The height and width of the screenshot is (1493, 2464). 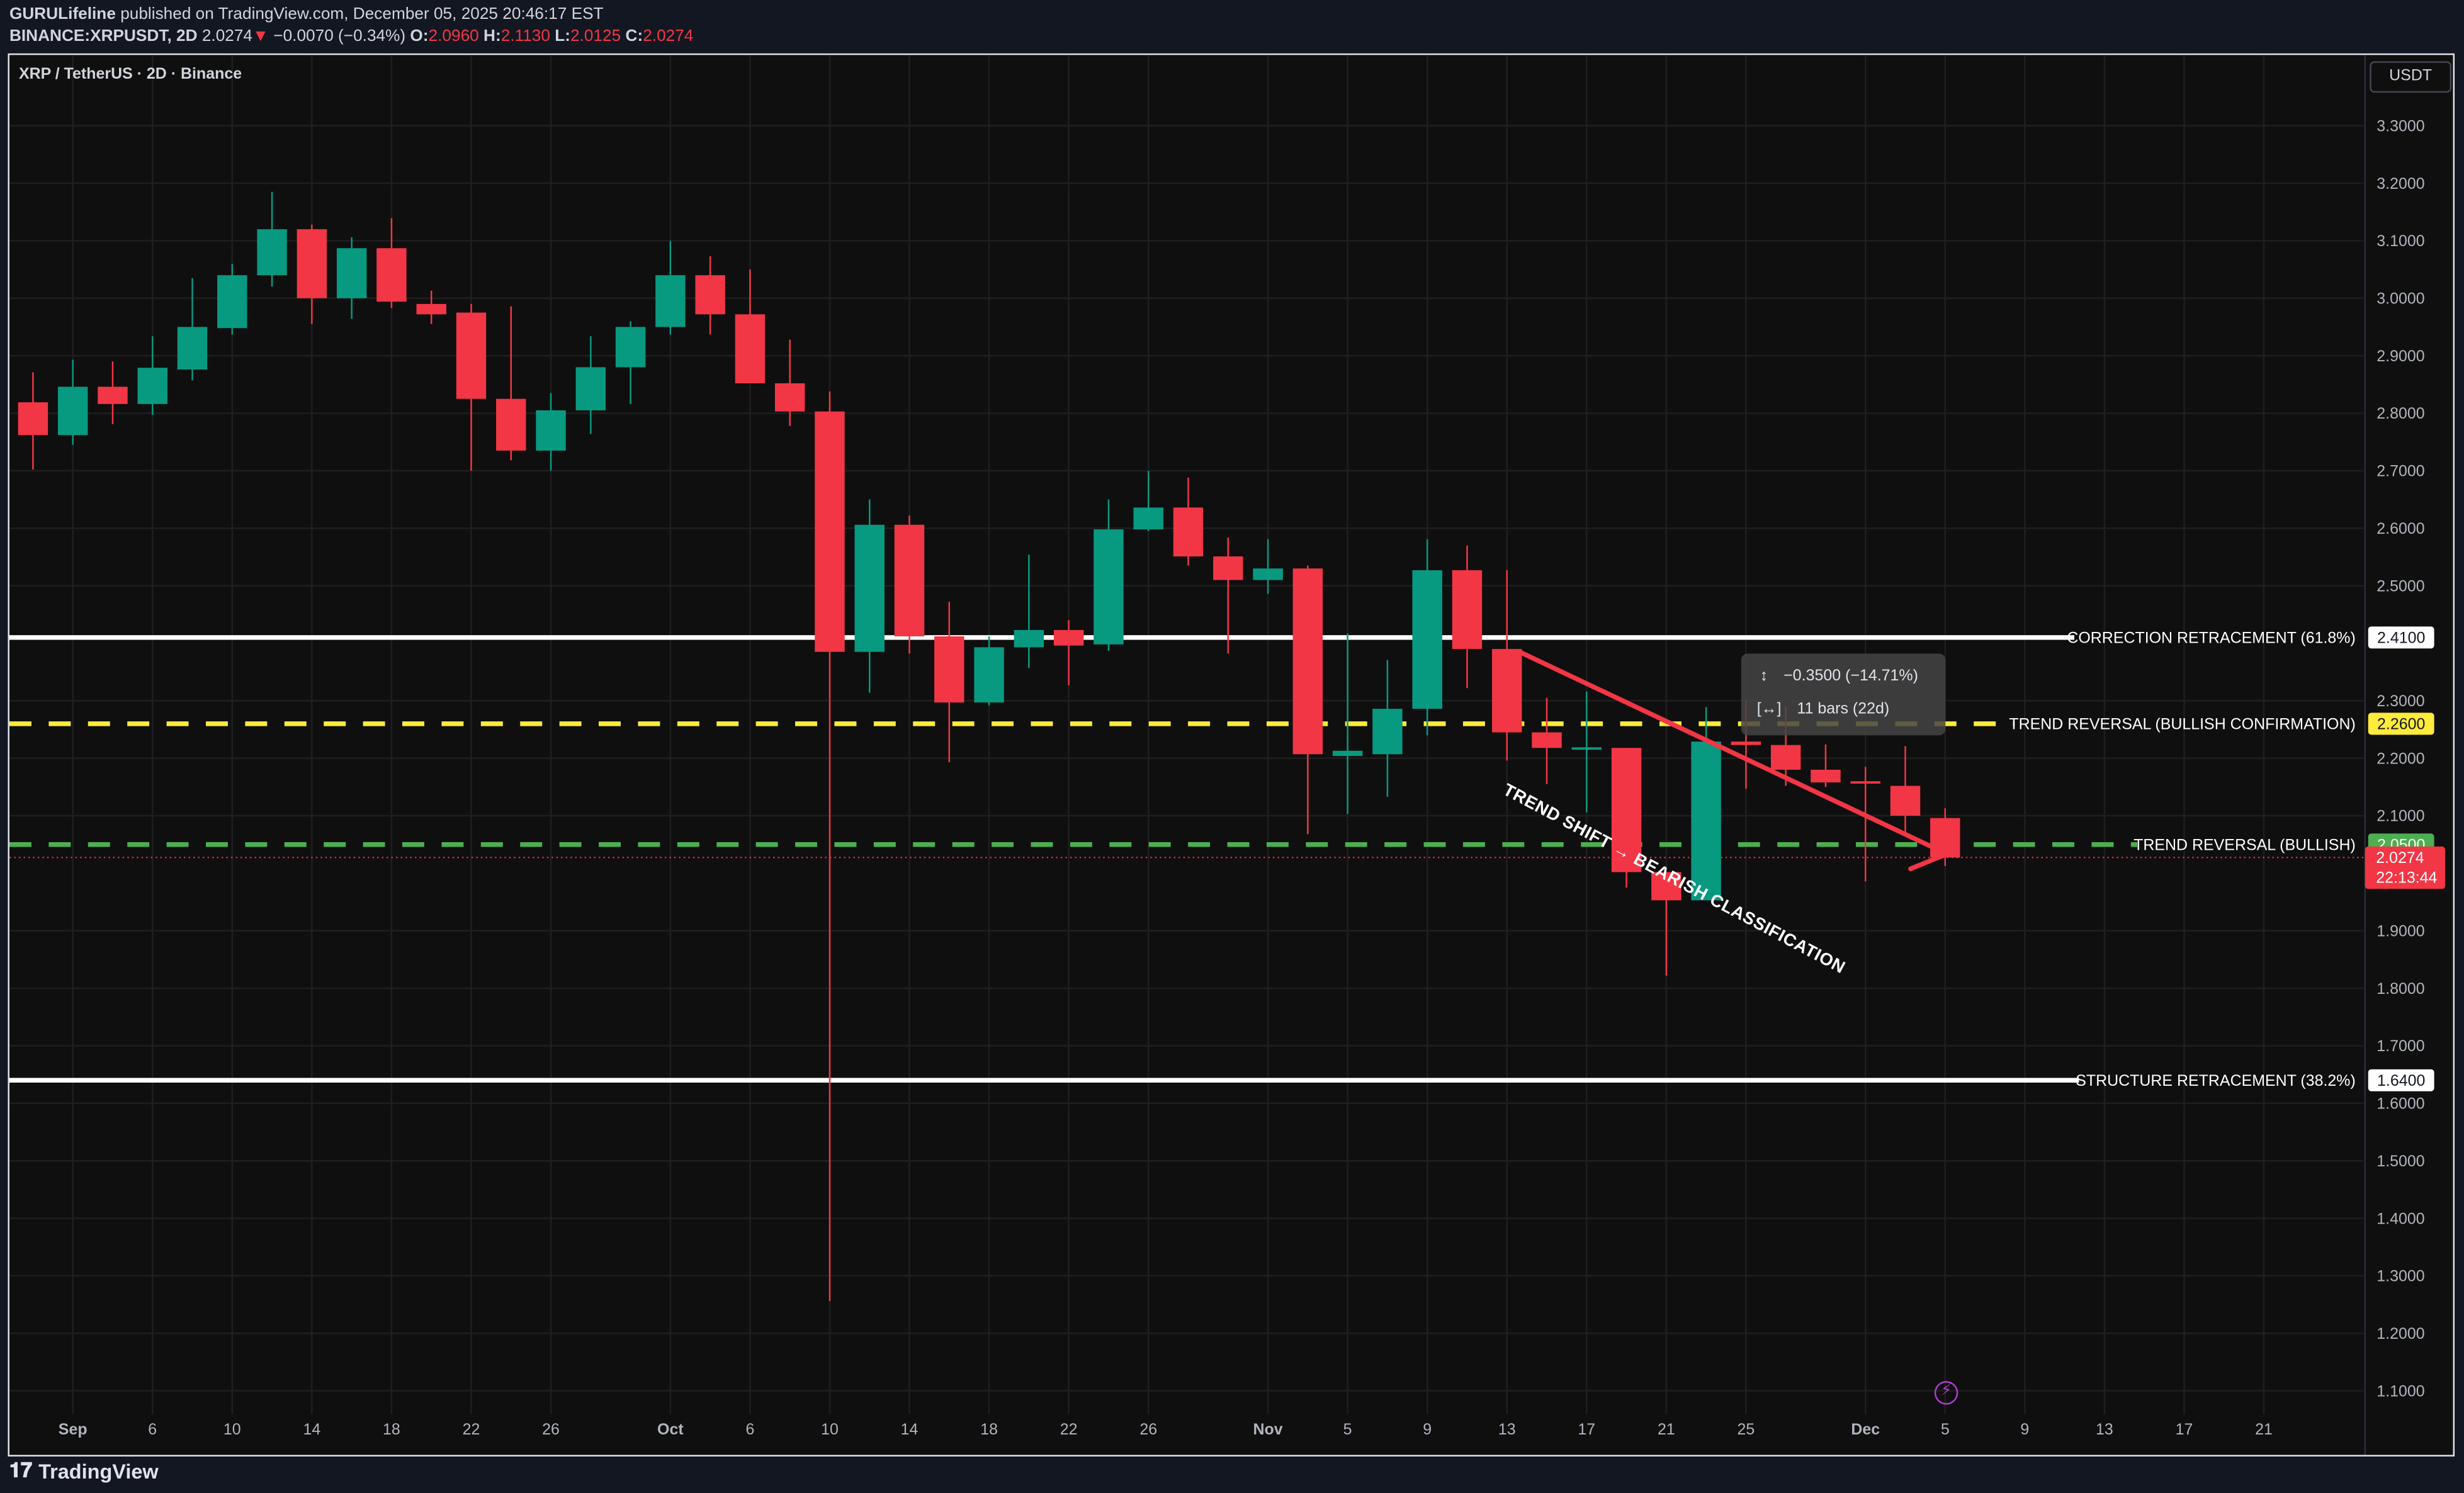 What do you see at coordinates (2400, 1046) in the screenshot?
I see `price-axis-label: 1.7000` at bounding box center [2400, 1046].